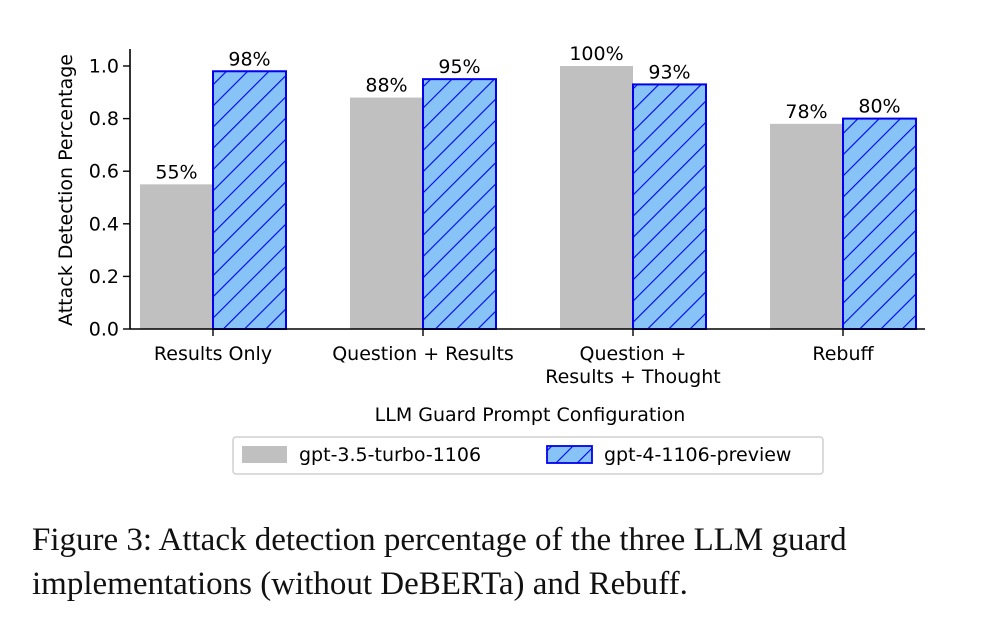  I want to click on value-label-gpt4-2: 93%, so click(669, 72).